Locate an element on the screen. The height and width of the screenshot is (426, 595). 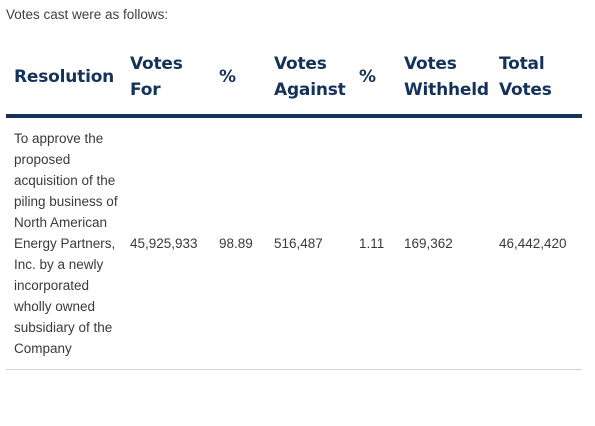
header-votes-against: Votes Against is located at coordinates (308, 81).